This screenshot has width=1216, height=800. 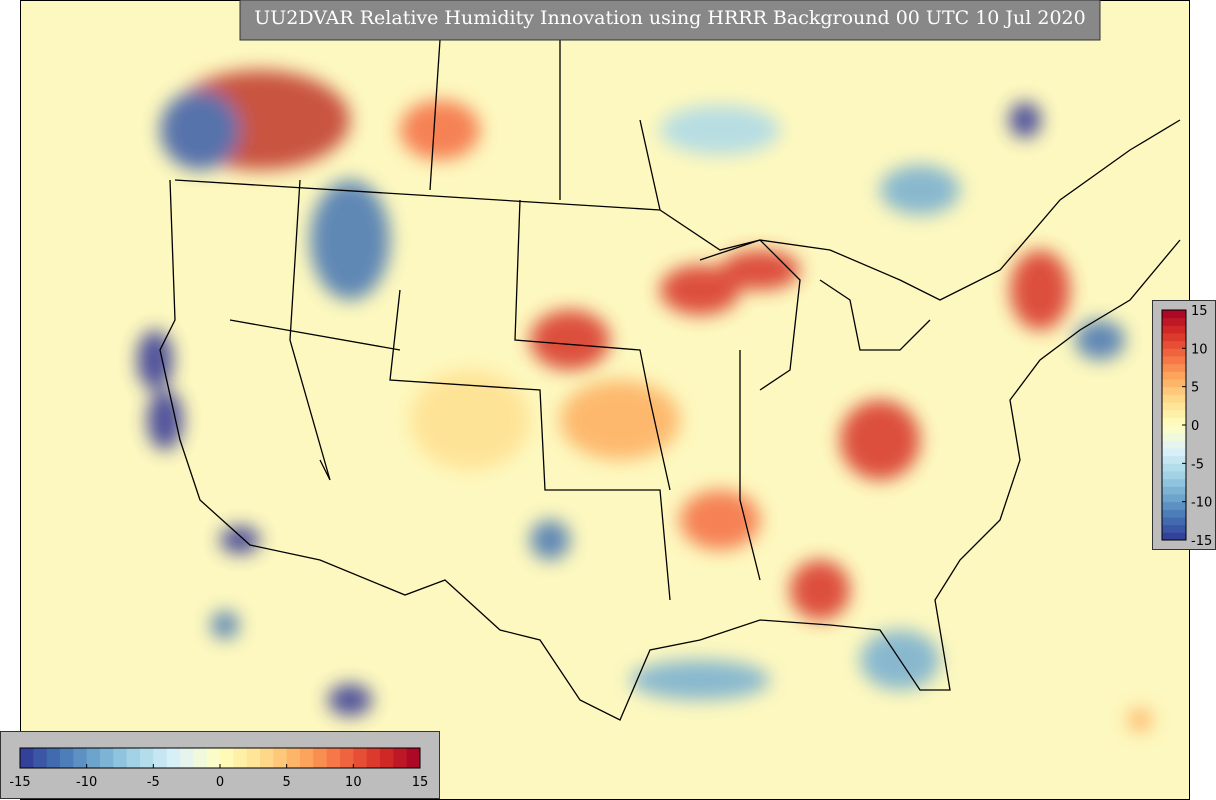 I want to click on colorbar-side-tick-label: 0, so click(x=1195, y=426).